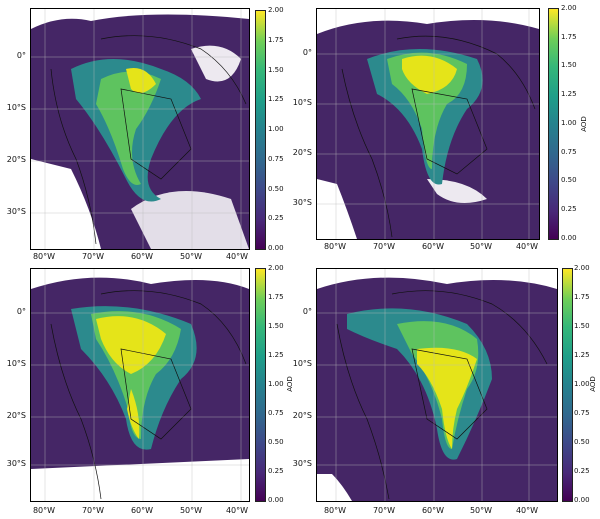 The image size is (600, 519). What do you see at coordinates (553, 124) in the screenshot?
I see `colorbar-b` at bounding box center [553, 124].